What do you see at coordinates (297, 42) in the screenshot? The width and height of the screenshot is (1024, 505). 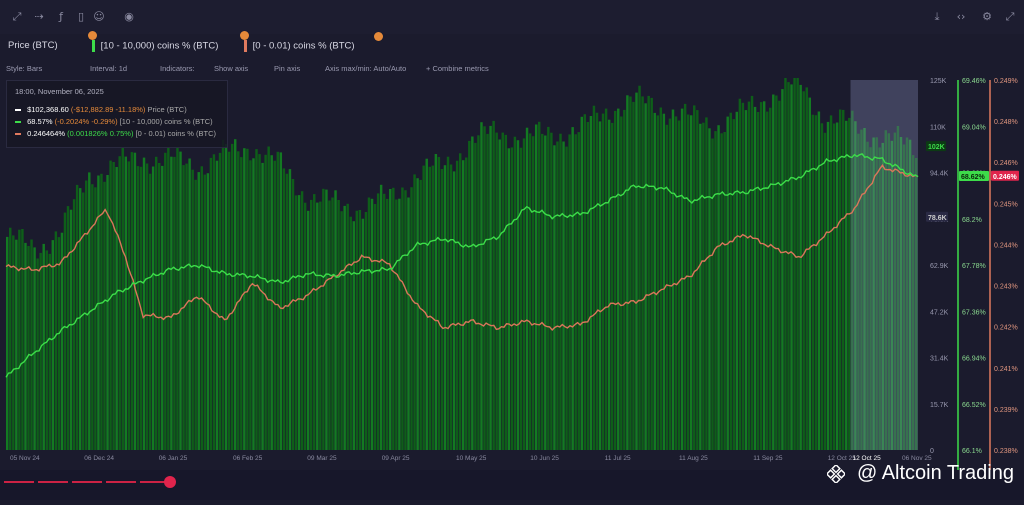 I see `tab-small: [0 - 0.01) coins % (BTC)` at bounding box center [297, 42].